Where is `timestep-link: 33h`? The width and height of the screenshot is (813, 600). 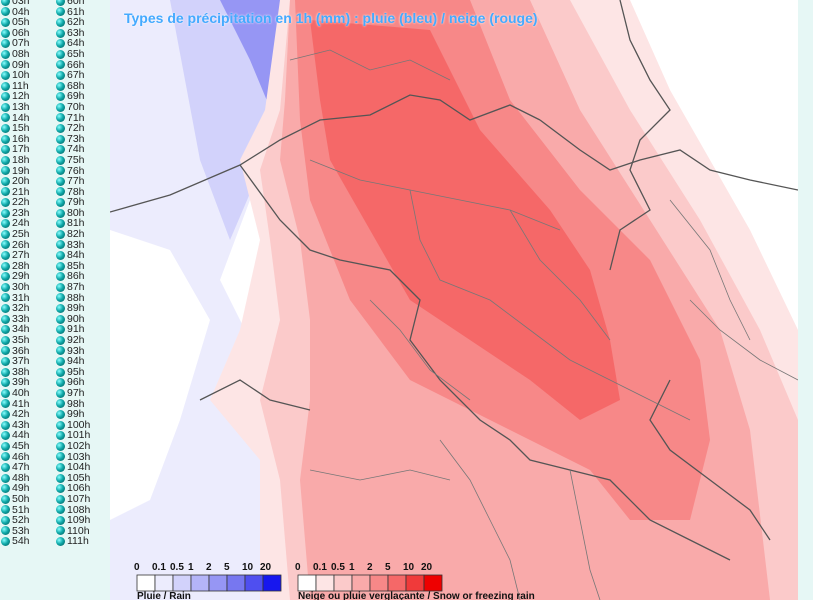
timestep-link: 33h is located at coordinates (27, 319).